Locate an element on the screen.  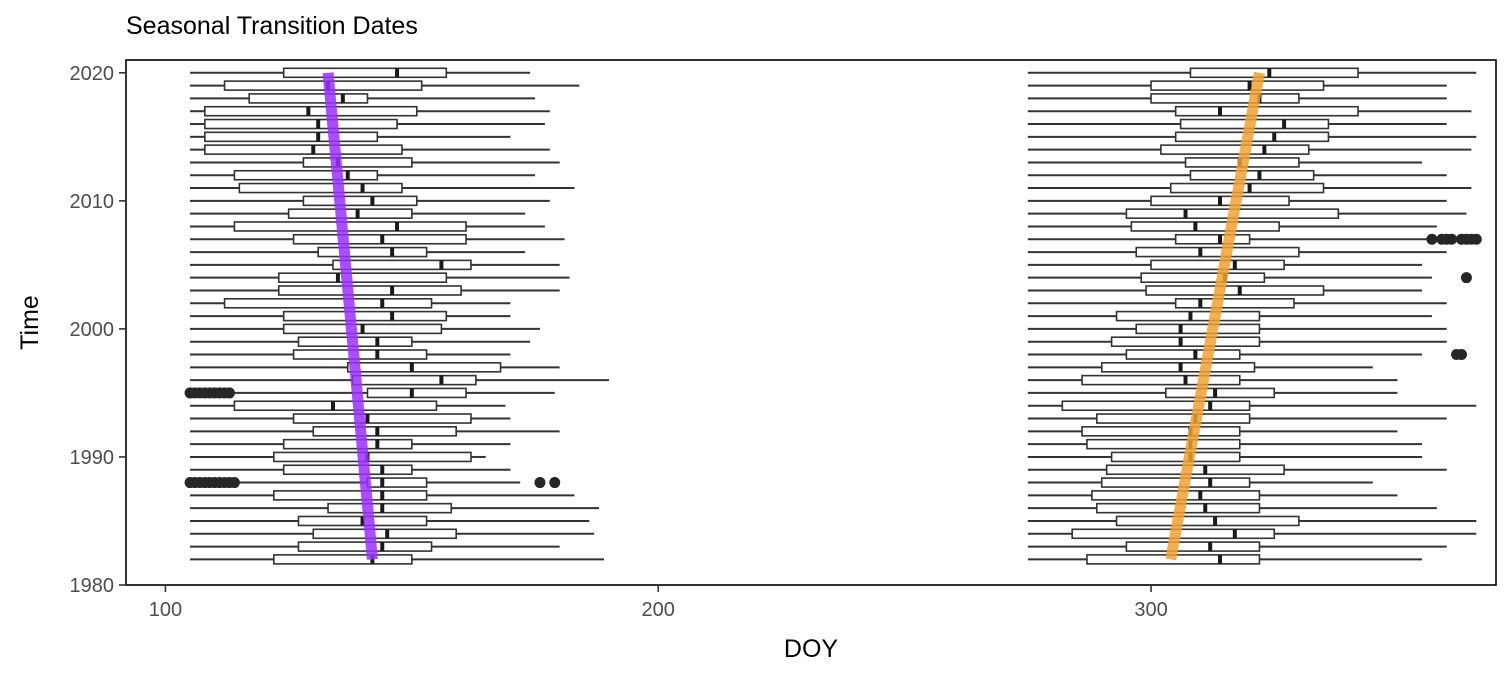
y-tick-label: 2010 is located at coordinates (92, 202).